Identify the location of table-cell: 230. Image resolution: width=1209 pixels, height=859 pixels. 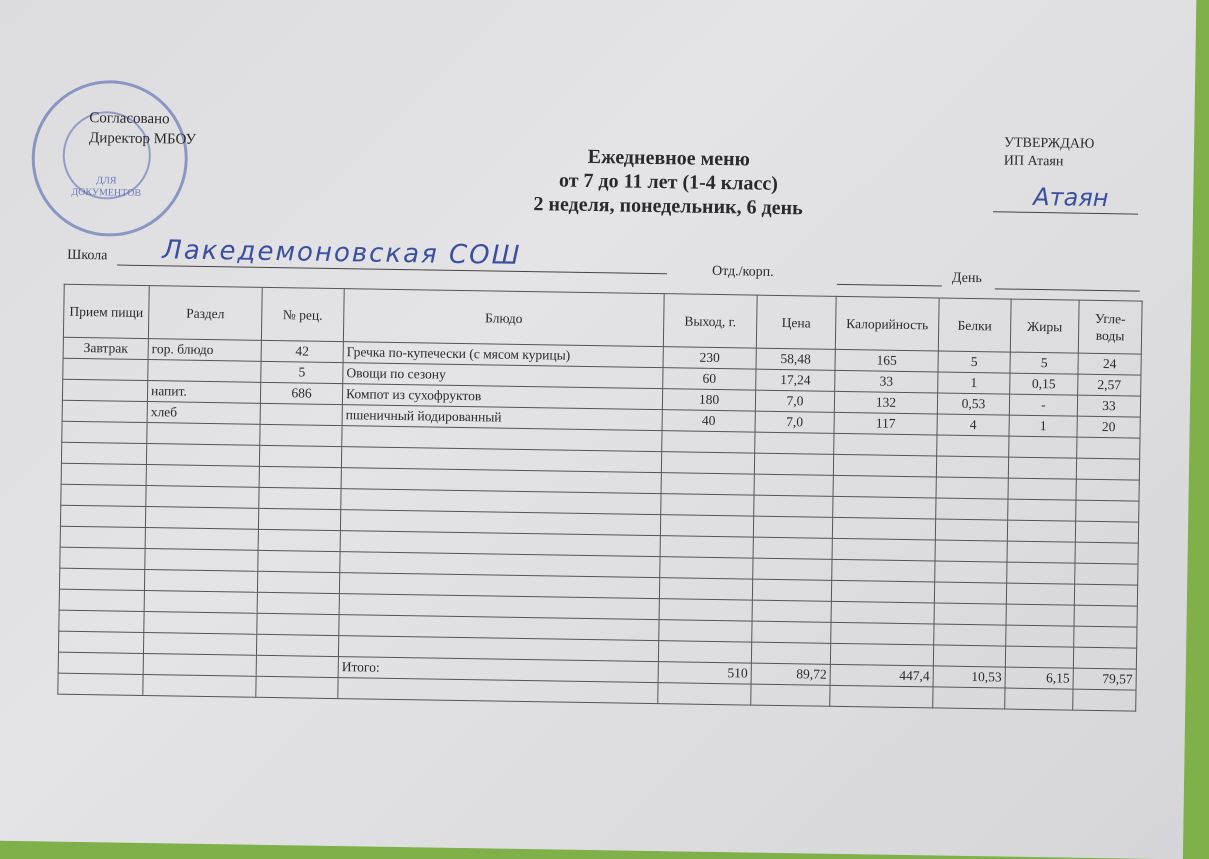
(710, 358).